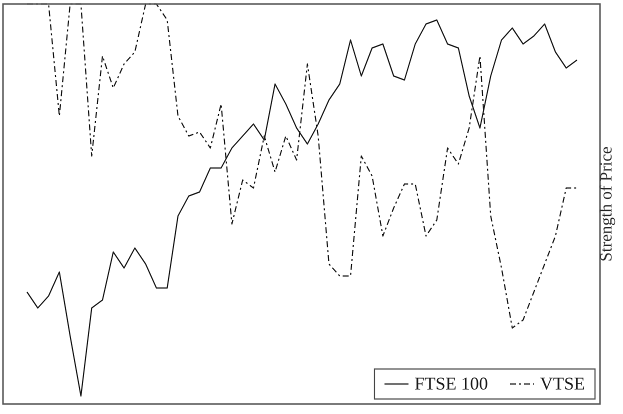 Image resolution: width=623 pixels, height=414 pixels. What do you see at coordinates (563, 384) in the screenshot?
I see `legend-label: VTSE` at bounding box center [563, 384].